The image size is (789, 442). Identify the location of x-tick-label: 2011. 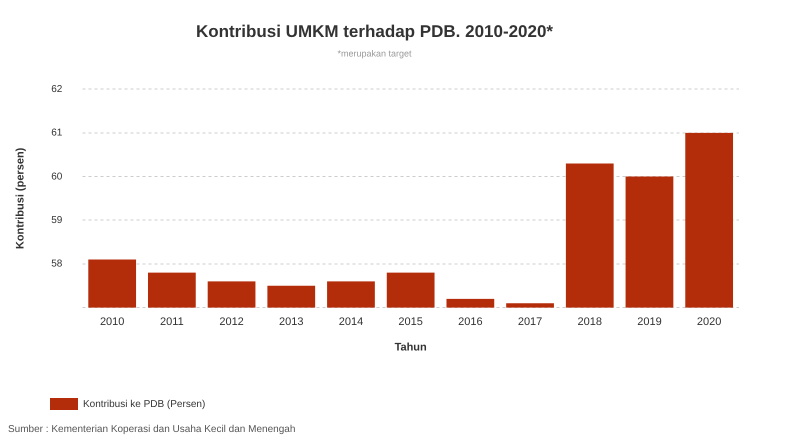
(172, 322).